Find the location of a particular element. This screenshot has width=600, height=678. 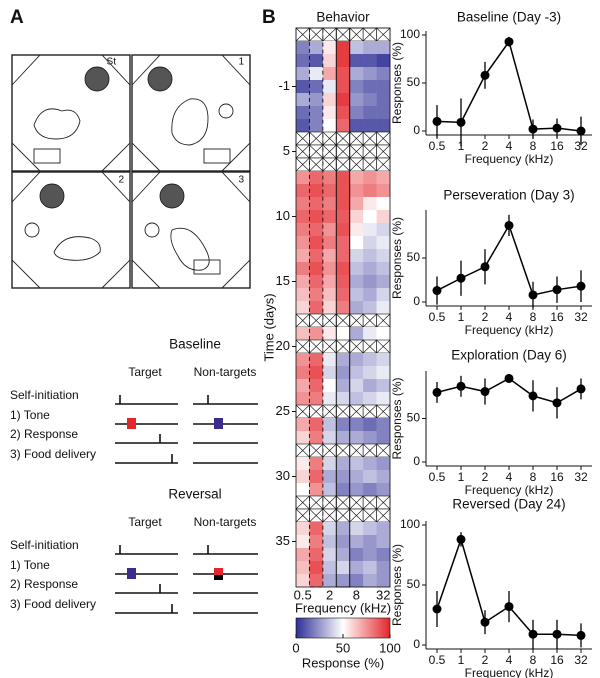

y-tick-label: 100 is located at coordinates (410, 34).